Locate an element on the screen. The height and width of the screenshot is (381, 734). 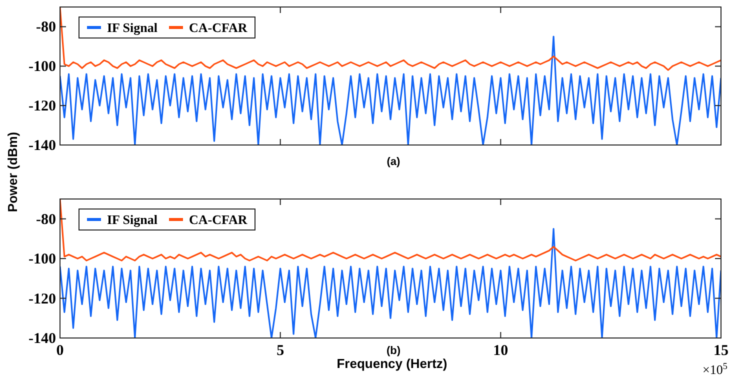
line-series is located at coordinates (390, 230).